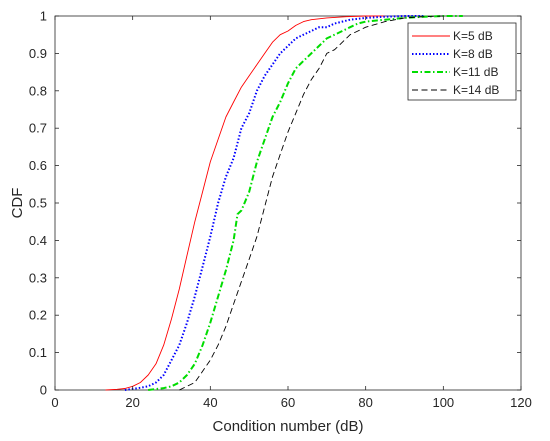 This screenshot has width=550, height=441. Describe the element at coordinates (365, 402) in the screenshot. I see `x-tick-label: 80` at that location.